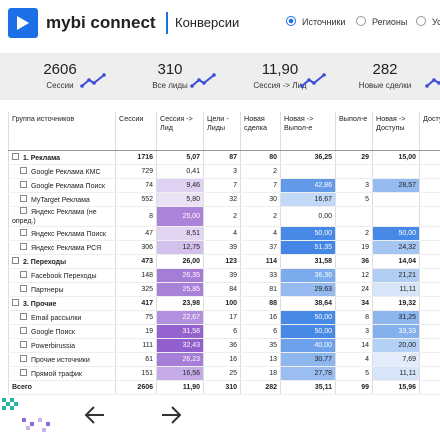 The image size is (440, 438). What do you see at coordinates (365, 157) in the screenshot?
I see `cell-value: 29` at bounding box center [365, 157].